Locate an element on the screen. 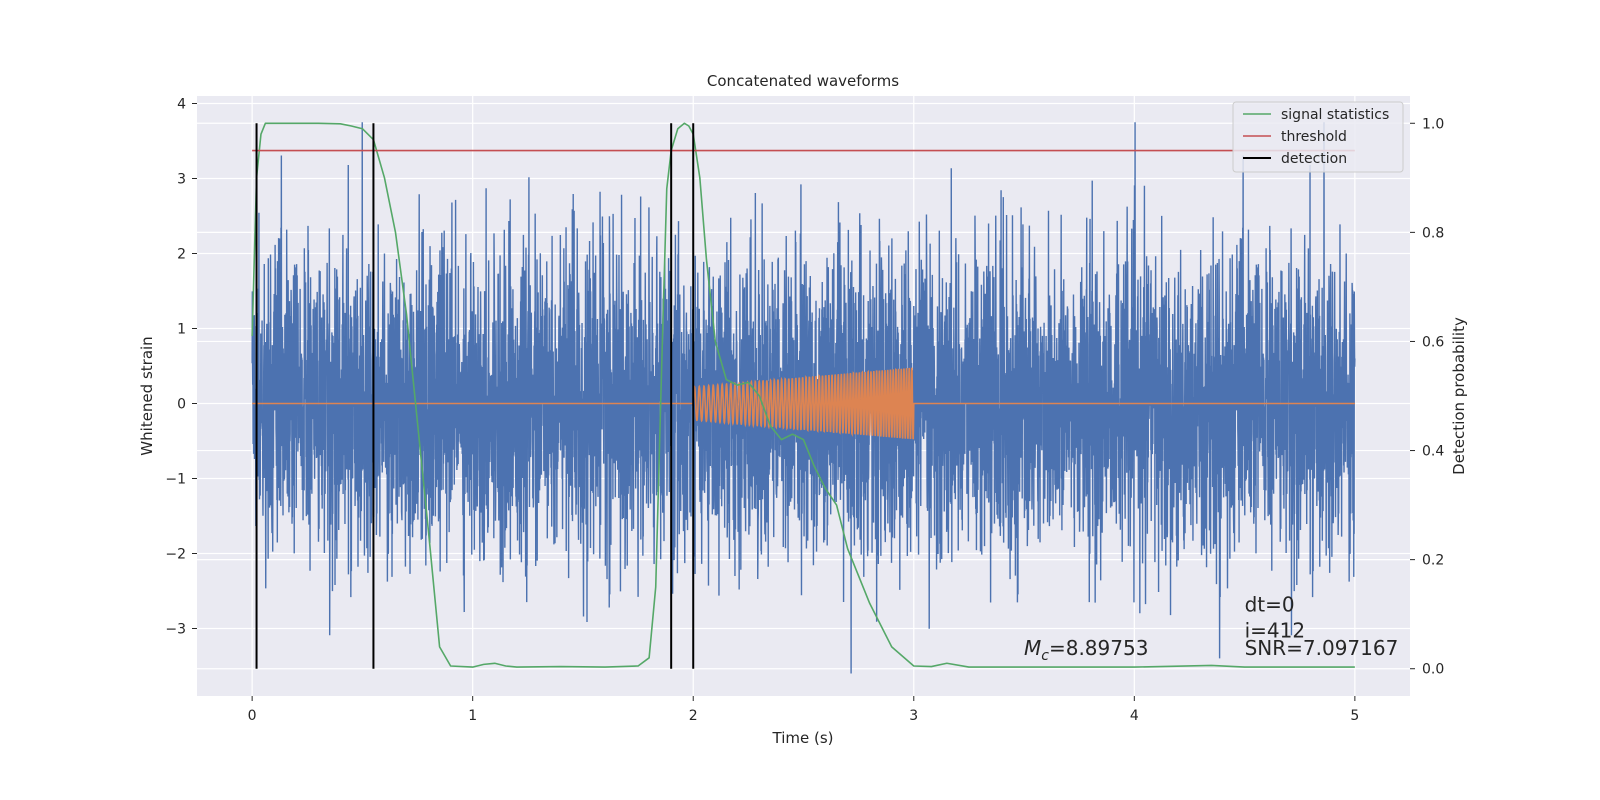 The height and width of the screenshot is (800, 1600). x-tick-label: 3 is located at coordinates (913, 716).